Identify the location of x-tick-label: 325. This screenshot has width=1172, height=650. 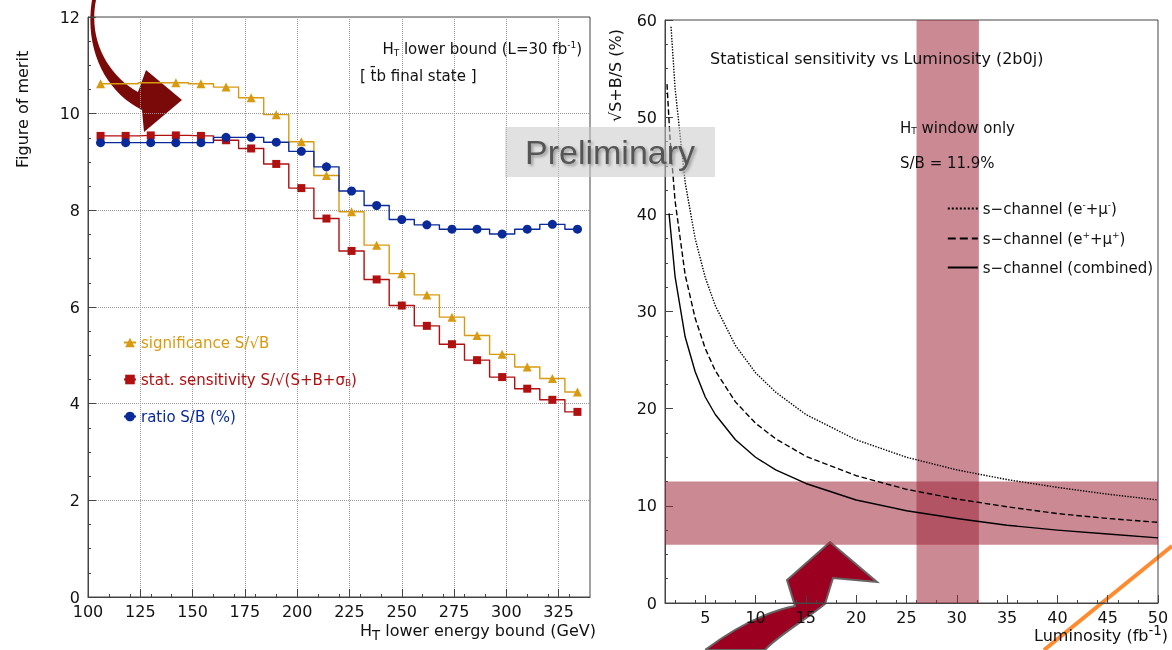
(558, 611).